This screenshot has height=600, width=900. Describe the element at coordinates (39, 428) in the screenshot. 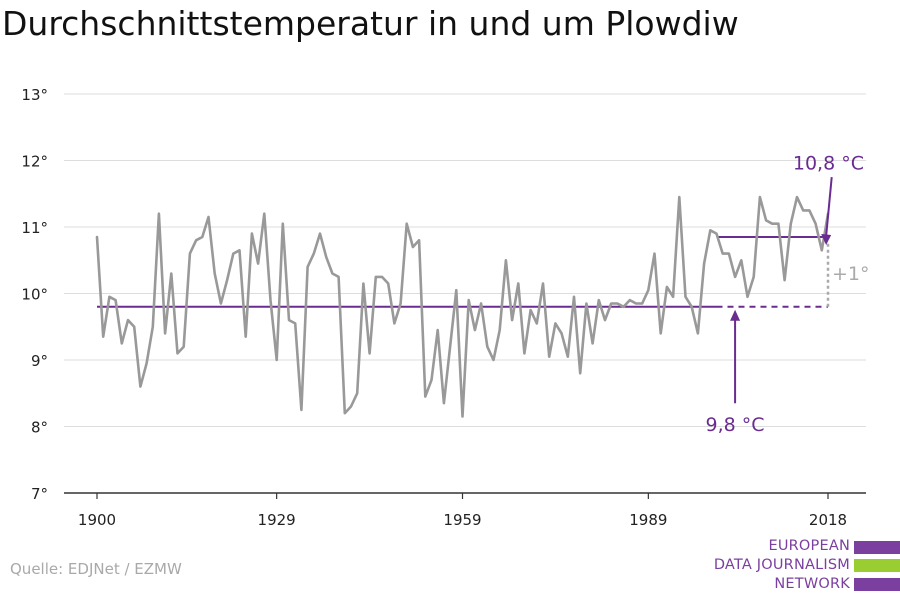

I see `y-tick-label: 8°` at that location.